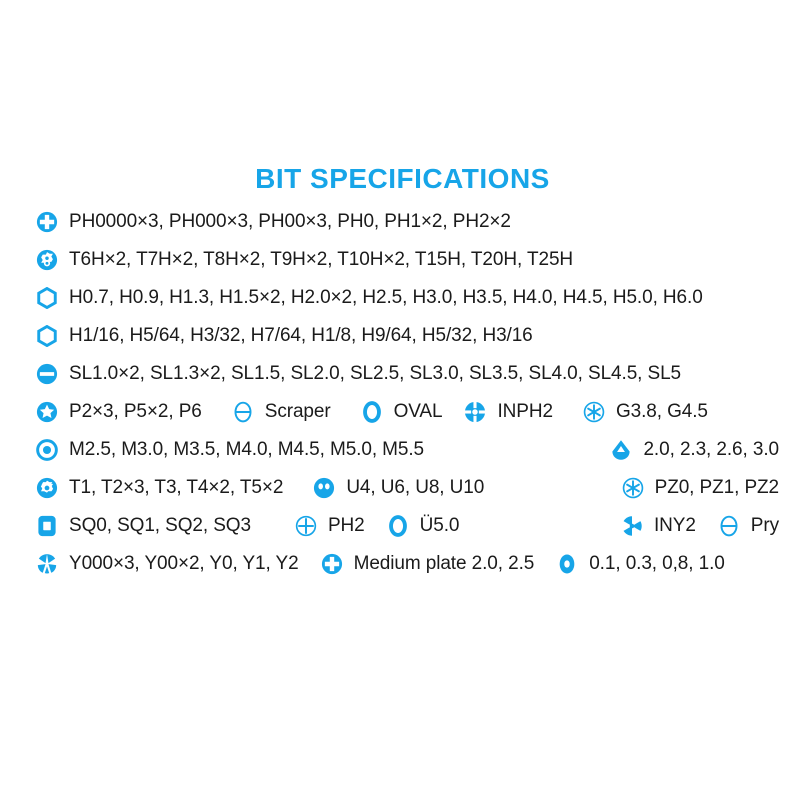 Image resolution: width=805 pixels, height=805 pixels. I want to click on square-socket-icon, so click(47, 526).